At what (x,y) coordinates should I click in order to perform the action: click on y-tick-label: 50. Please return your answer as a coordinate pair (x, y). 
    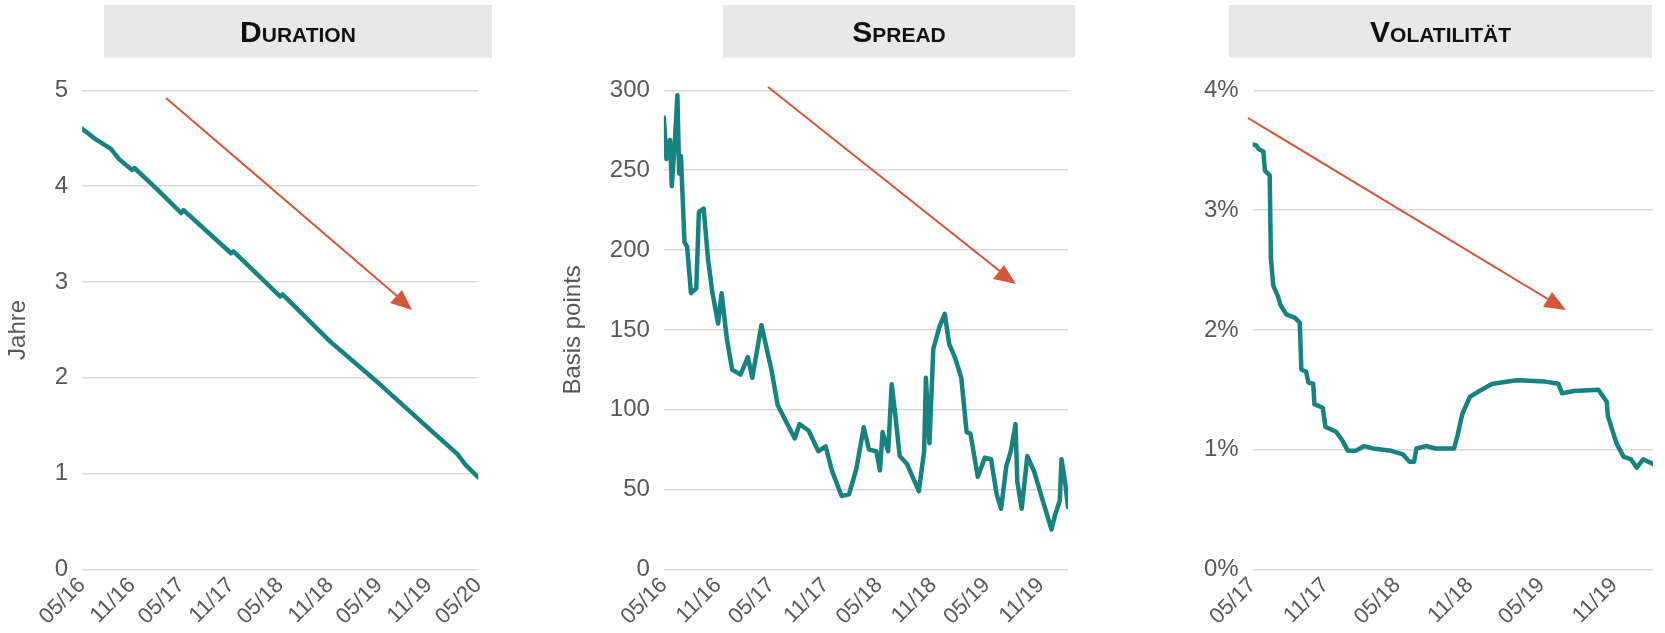
    Looking at the image, I should click on (636, 488).